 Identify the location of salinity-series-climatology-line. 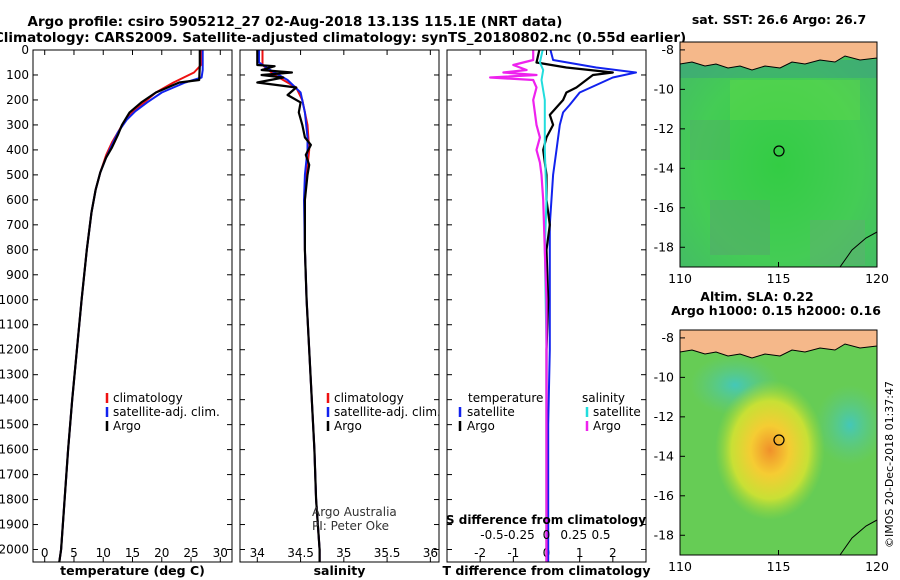
(291, 306).